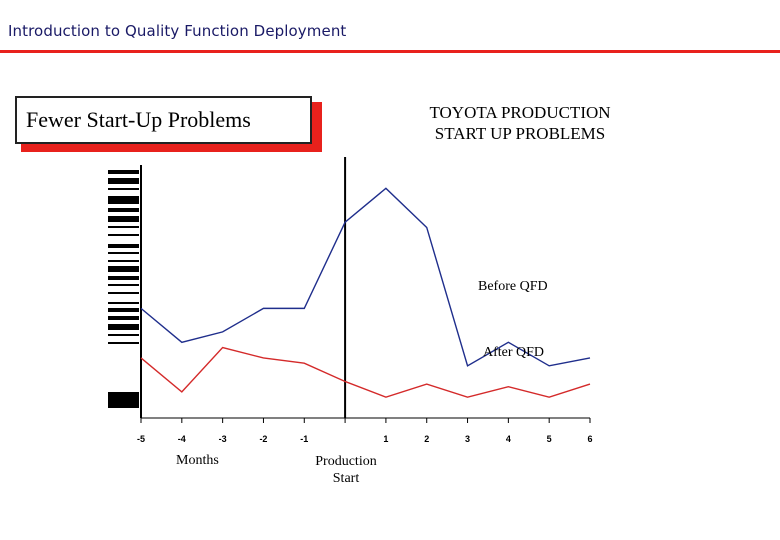  Describe the element at coordinates (197, 460) in the screenshot. I see `x-axis-label: Months` at that location.